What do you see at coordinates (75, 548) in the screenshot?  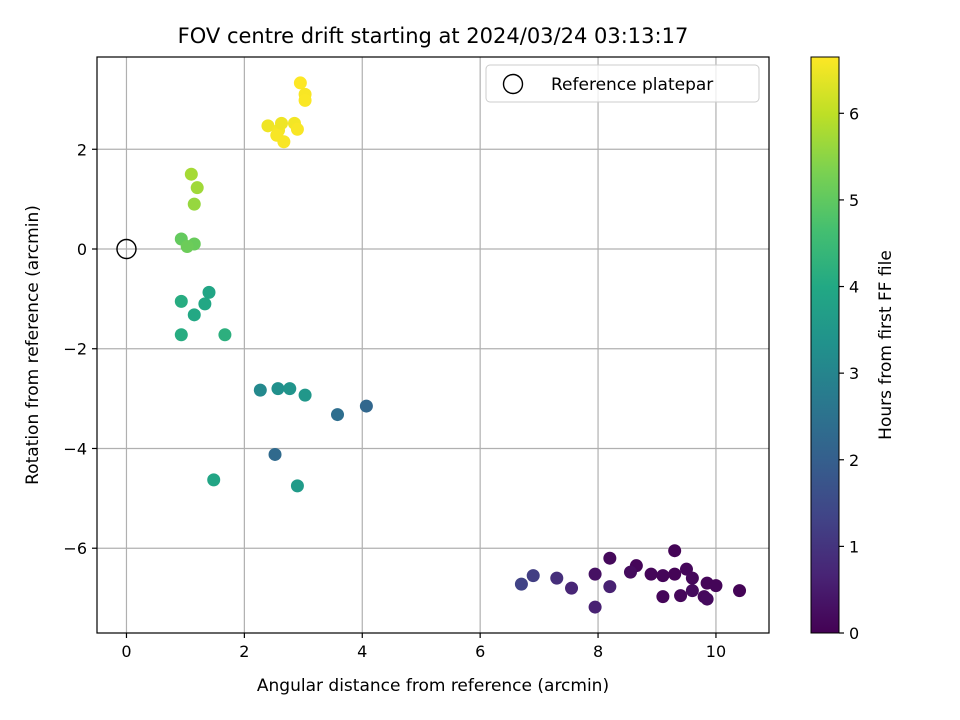 I see `y-tick-label: −6` at bounding box center [75, 548].